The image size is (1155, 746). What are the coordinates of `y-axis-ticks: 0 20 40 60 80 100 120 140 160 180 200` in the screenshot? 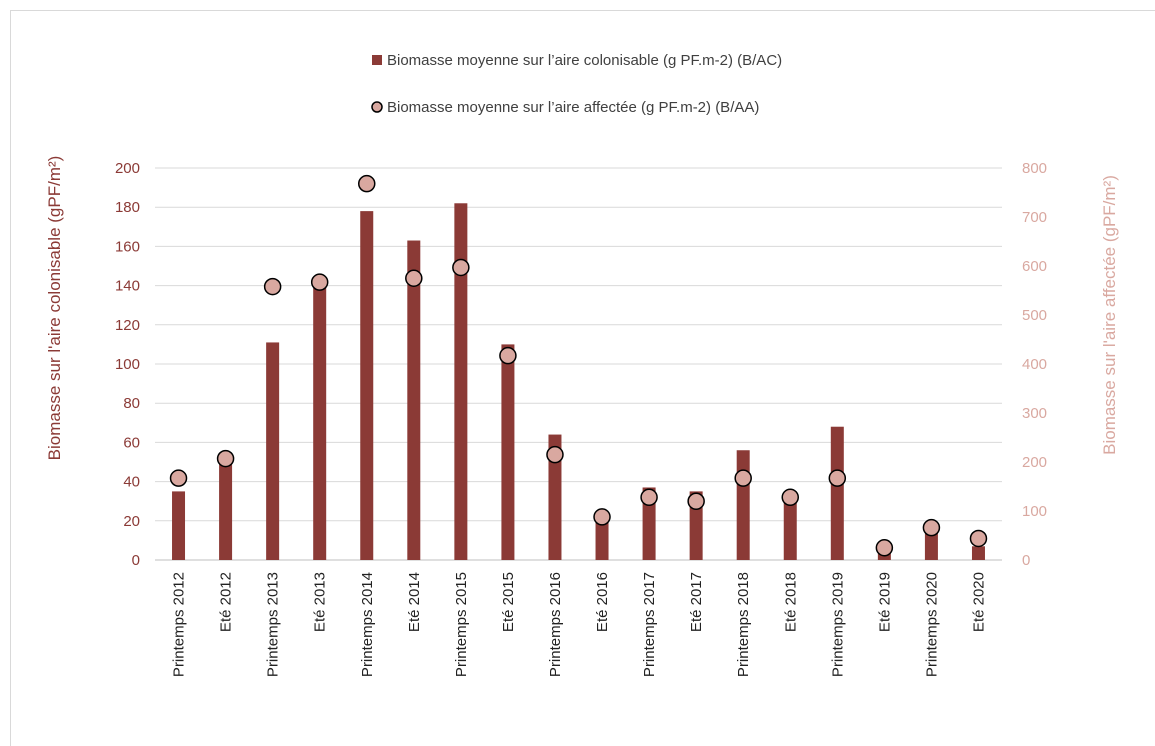 It's located at (127, 364).